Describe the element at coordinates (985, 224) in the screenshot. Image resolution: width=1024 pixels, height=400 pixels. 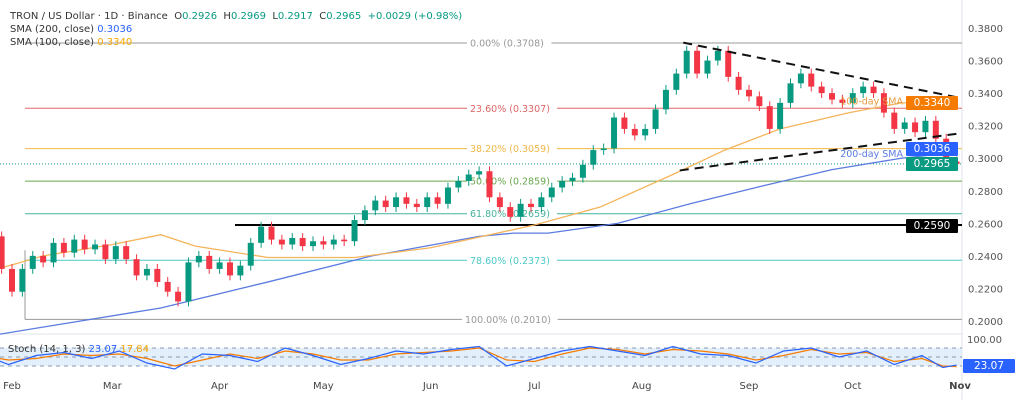
I see `y-tick-label: 0.2600` at that location.